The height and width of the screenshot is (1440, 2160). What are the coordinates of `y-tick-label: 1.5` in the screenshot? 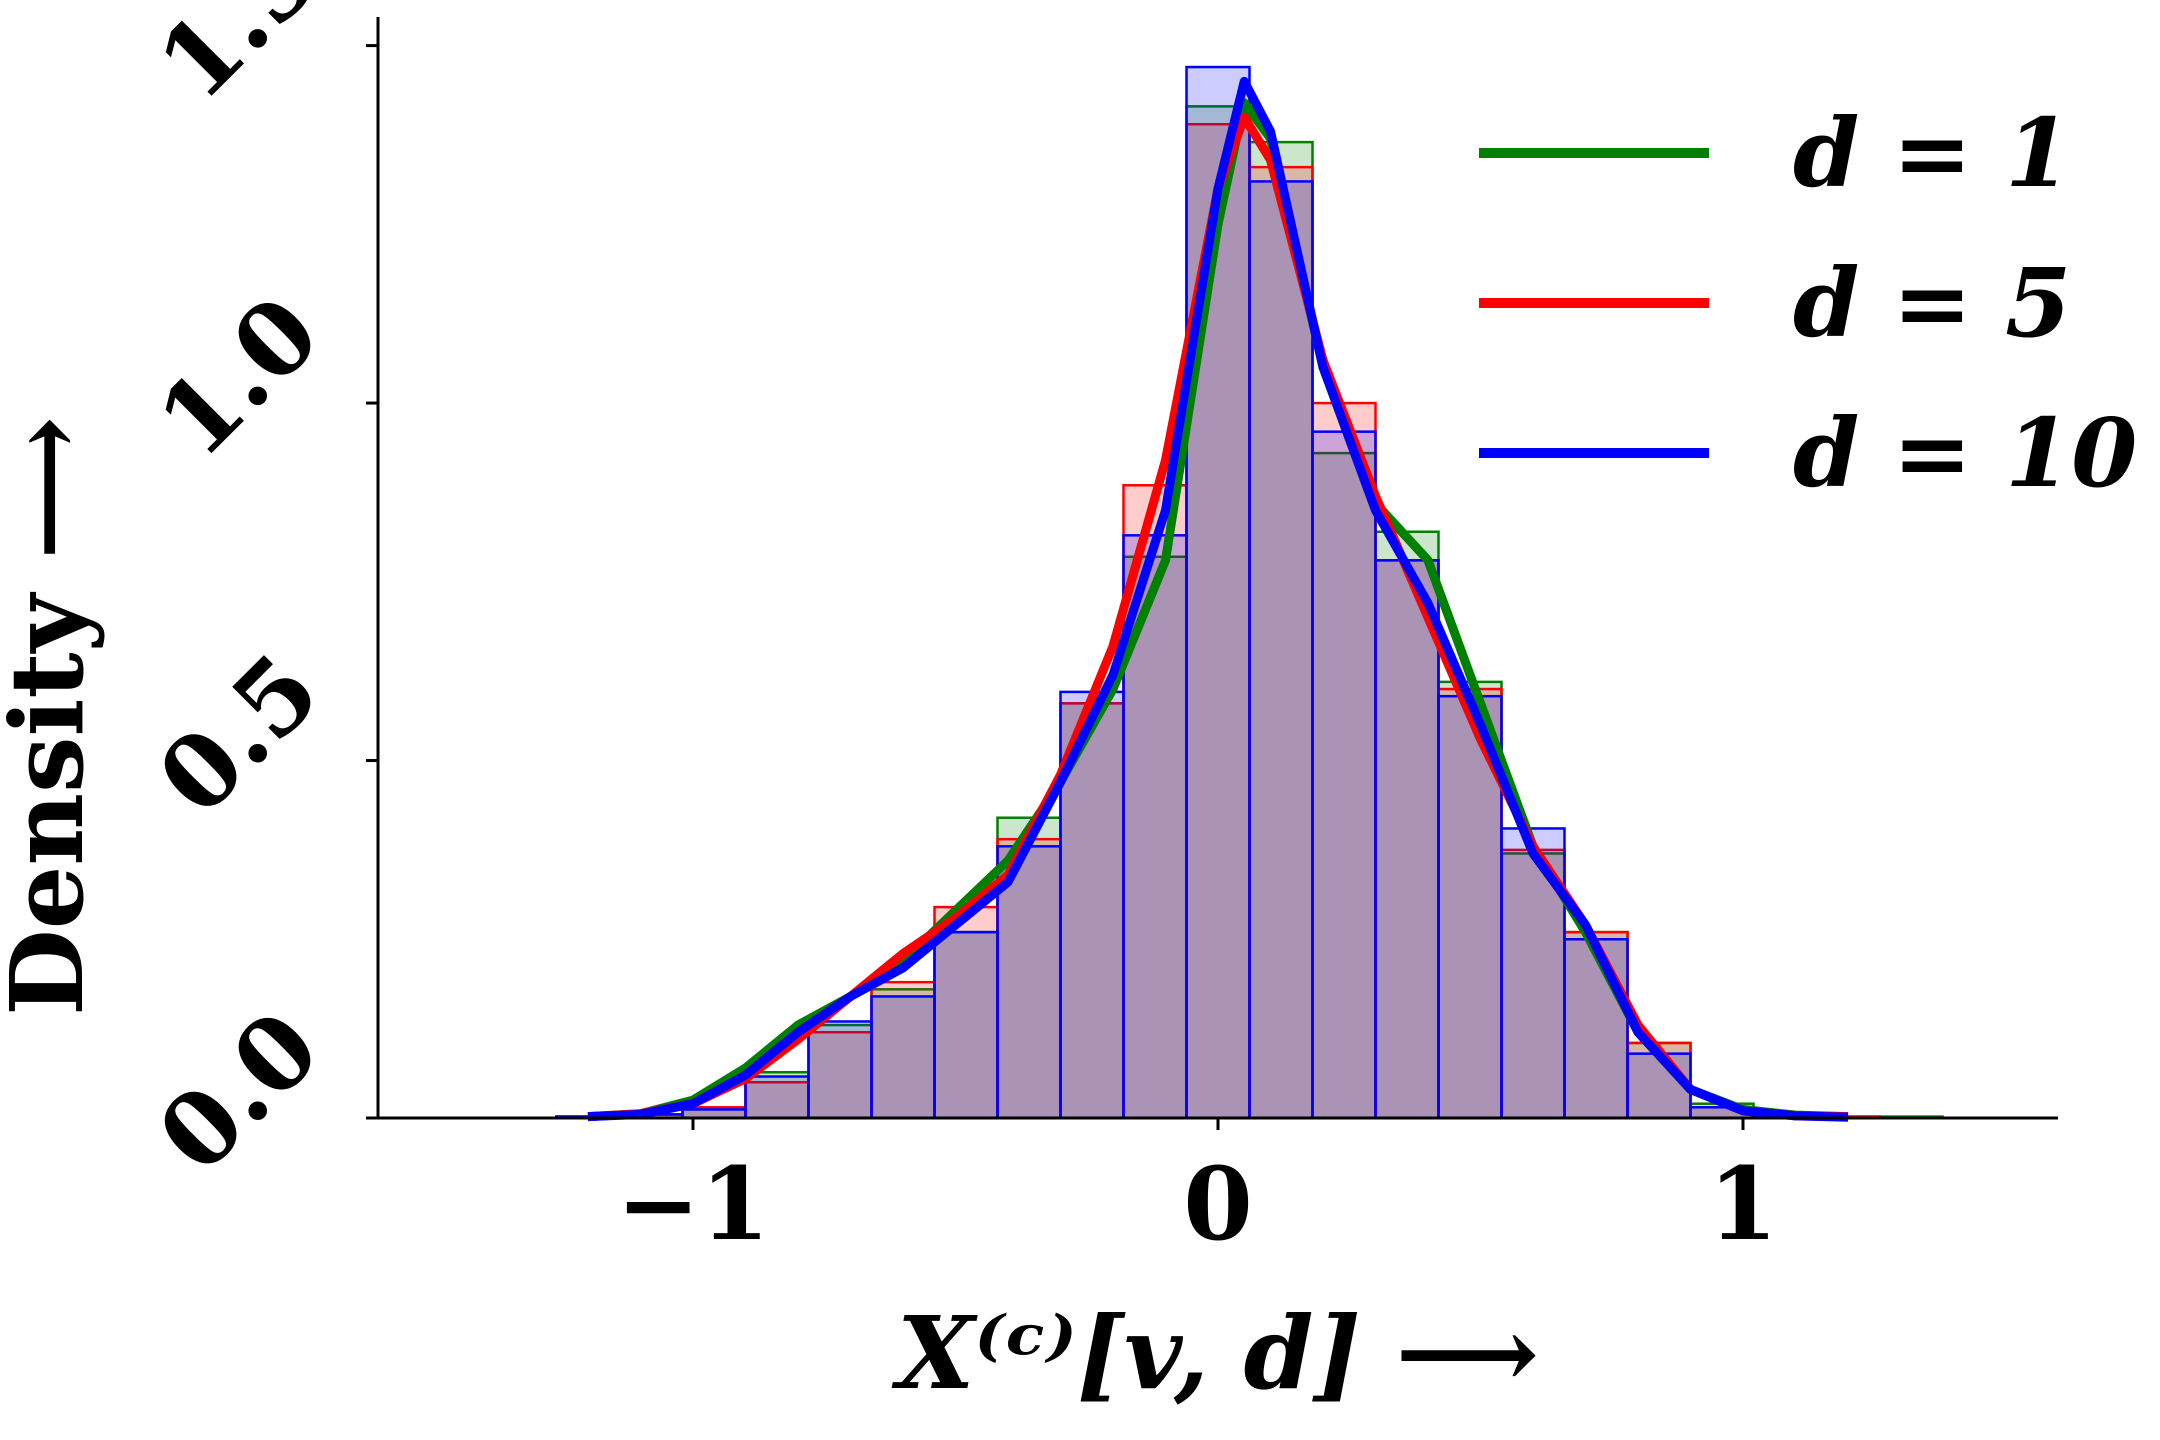 It's located at (238, 61).